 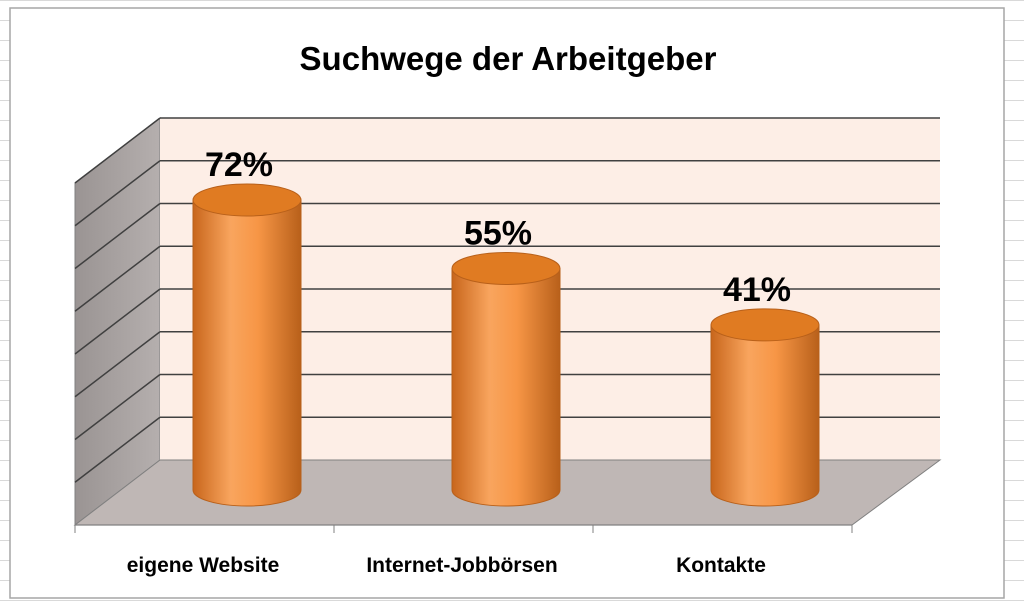 I want to click on value-label: 72%, so click(x=239, y=165).